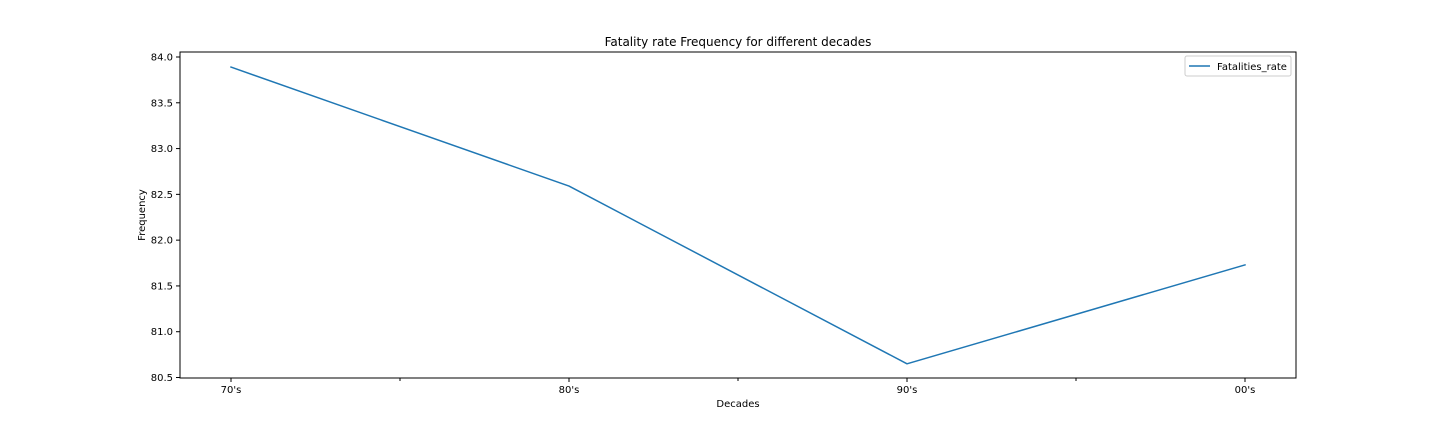 The width and height of the screenshot is (1440, 432). I want to click on legend-label: Fatalities_rate, so click(1252, 67).